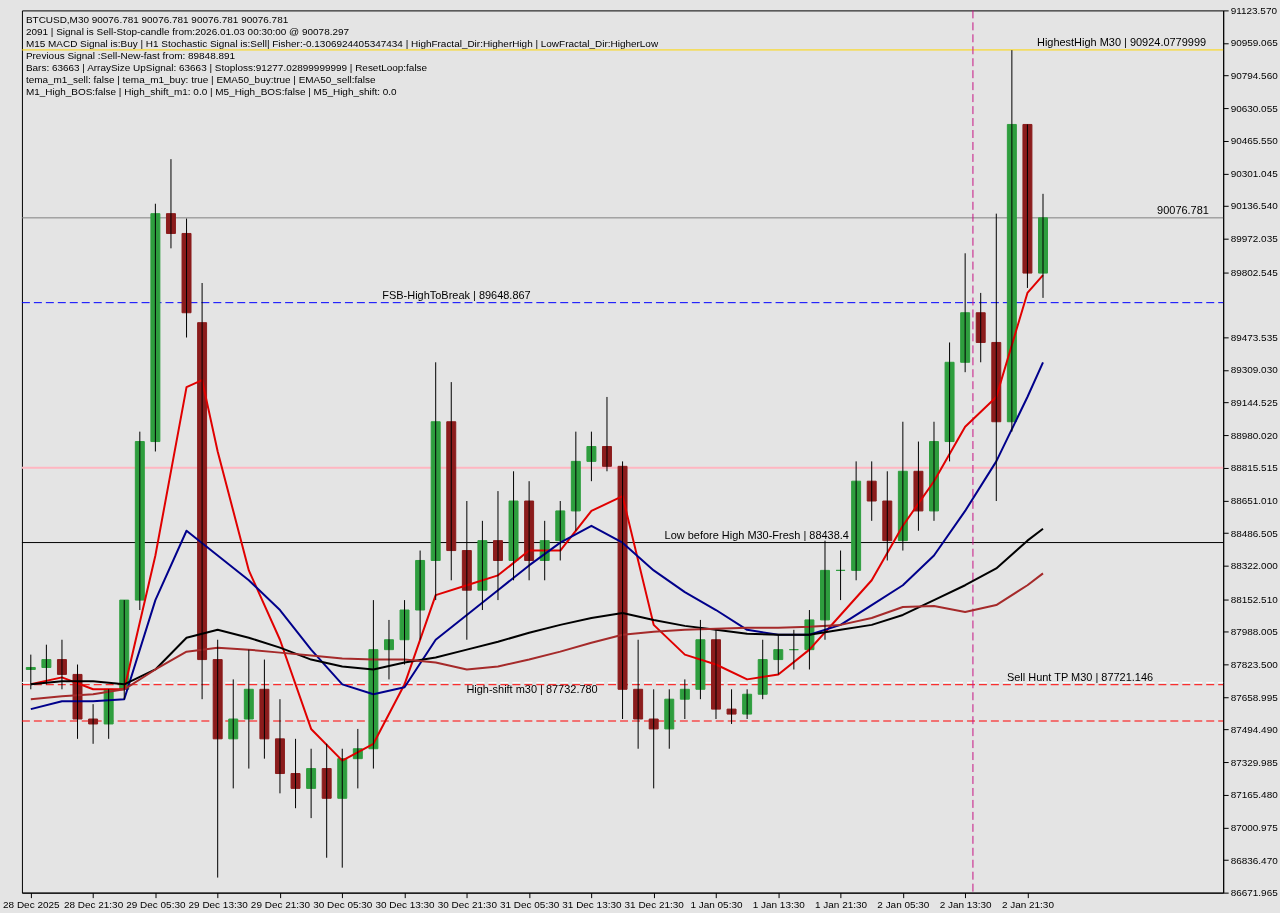 The width and height of the screenshot is (1280, 920). What do you see at coordinates (1183, 209) in the screenshot?
I see `ref-line-label: 90076.781` at bounding box center [1183, 209].